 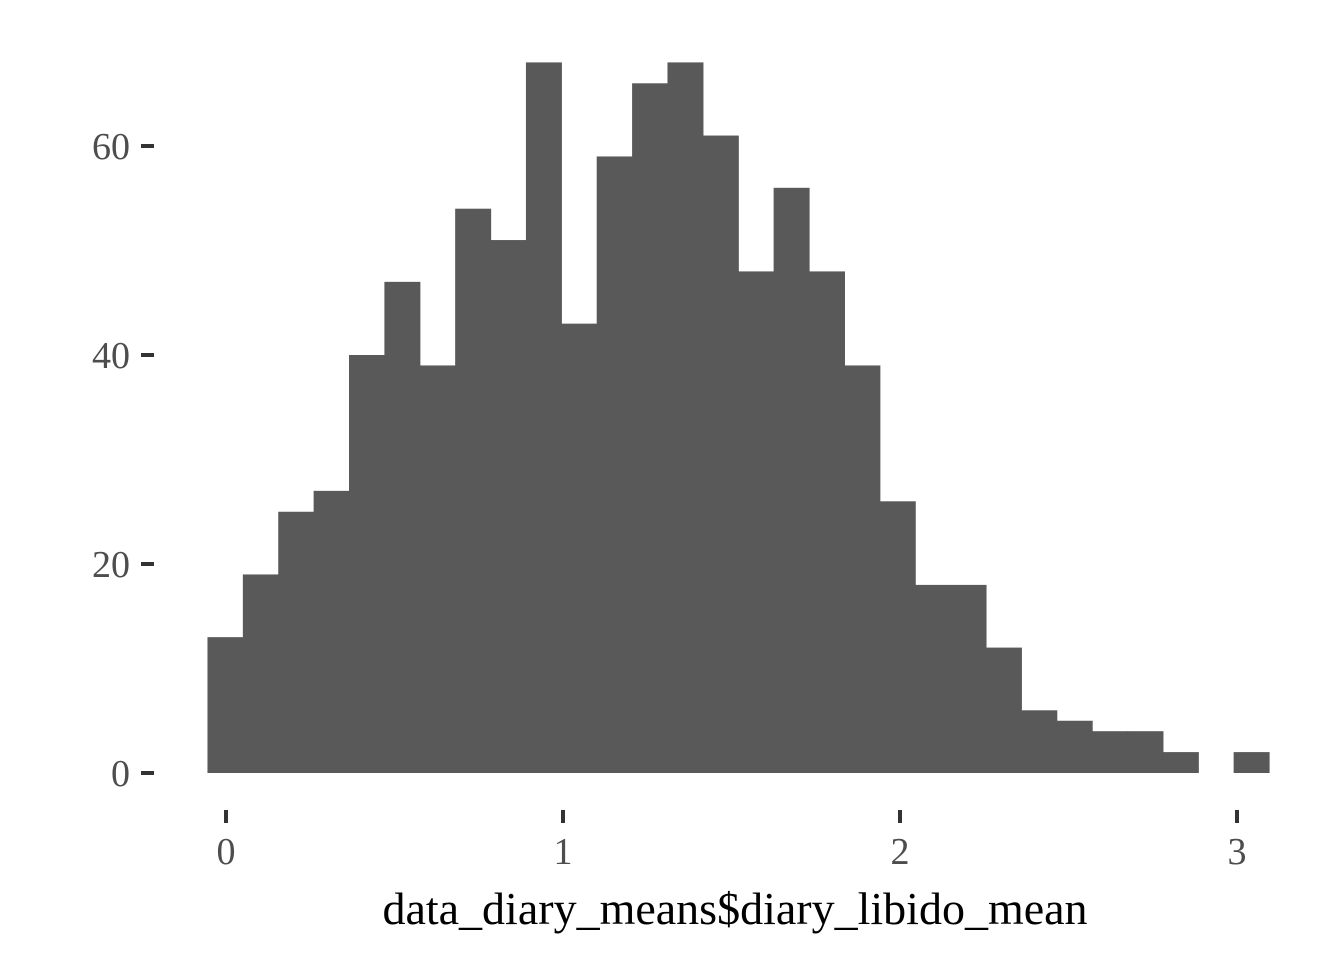 What do you see at coordinates (900, 852) in the screenshot?
I see `x-tick-label: 2` at bounding box center [900, 852].